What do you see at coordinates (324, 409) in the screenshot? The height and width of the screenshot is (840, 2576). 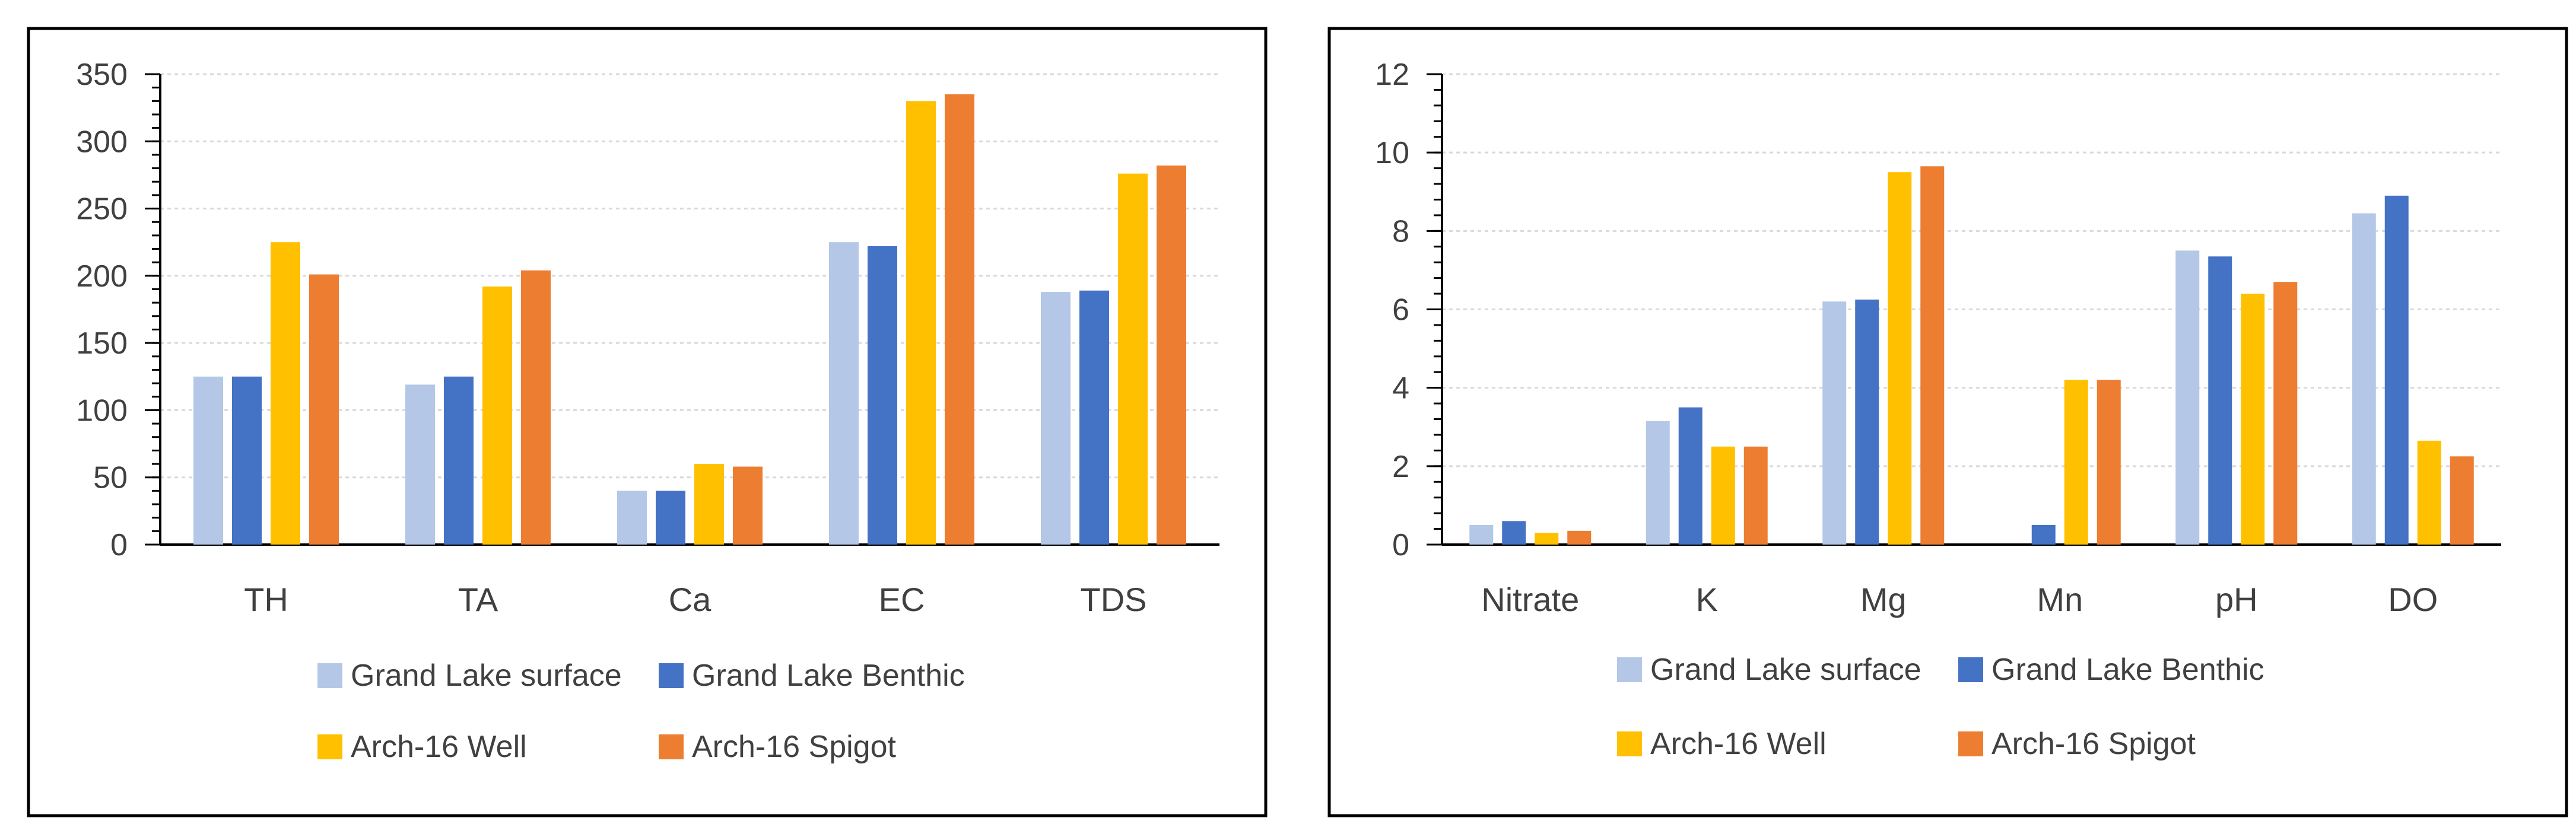 I see `bar-th-arch-16-spigot` at bounding box center [324, 409].